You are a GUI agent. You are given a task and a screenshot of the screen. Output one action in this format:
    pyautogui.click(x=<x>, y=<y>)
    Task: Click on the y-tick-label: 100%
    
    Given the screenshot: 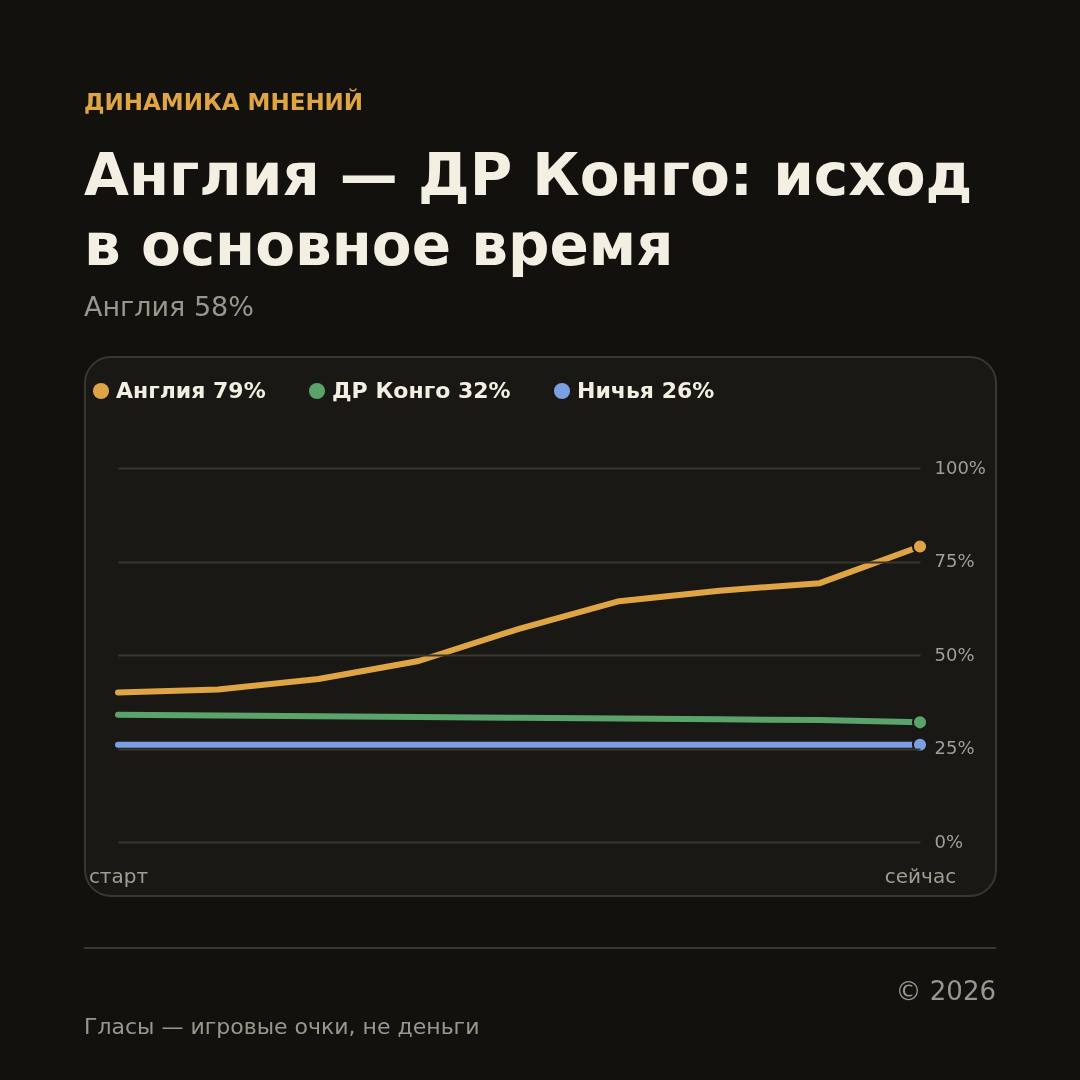 What is the action you would take?
    pyautogui.click(x=960, y=467)
    